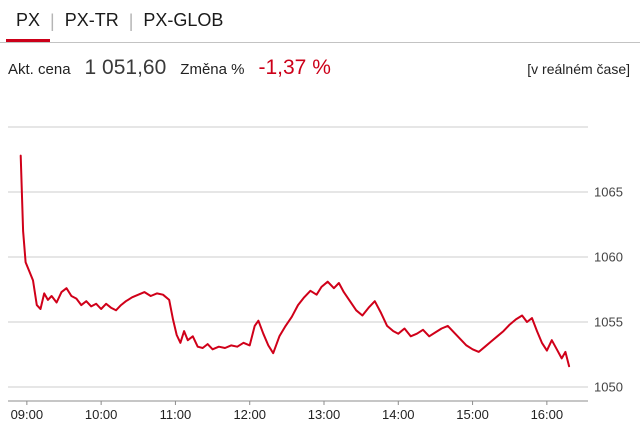 This screenshot has height=433, width=640. Describe the element at coordinates (398, 414) in the screenshot. I see `svg-text: 14:00` at that location.